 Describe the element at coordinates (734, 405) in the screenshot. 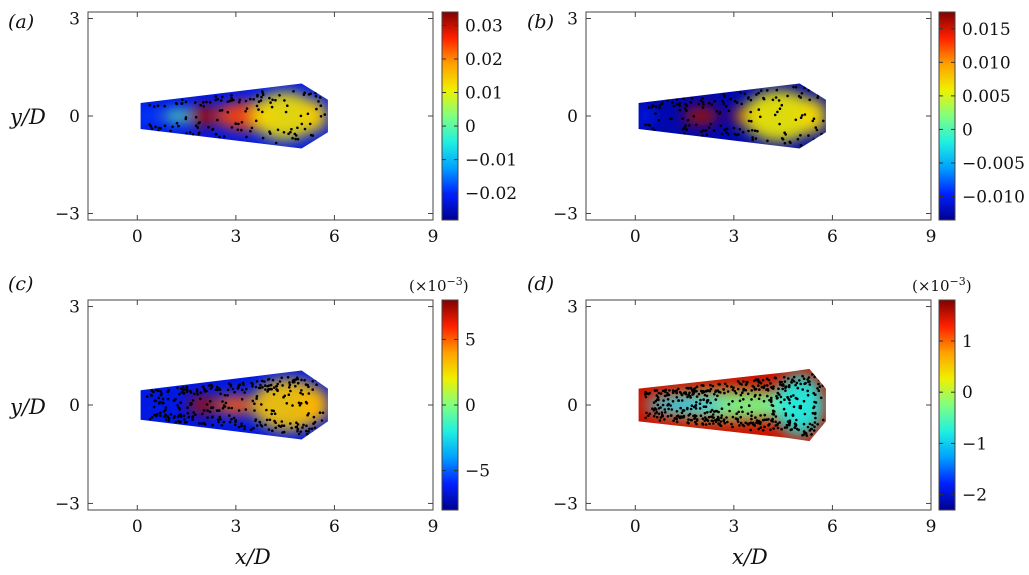

I see `sample-points-d` at that location.